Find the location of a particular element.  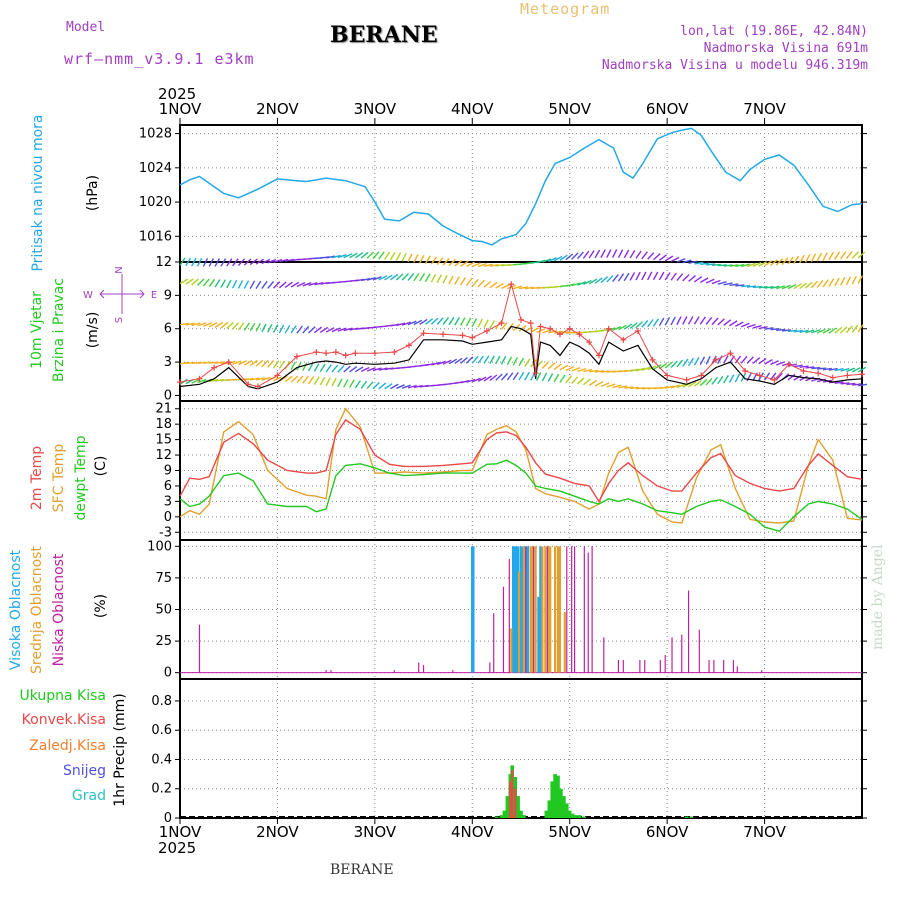

cloud-ytick-label: 50 is located at coordinates (163, 610).